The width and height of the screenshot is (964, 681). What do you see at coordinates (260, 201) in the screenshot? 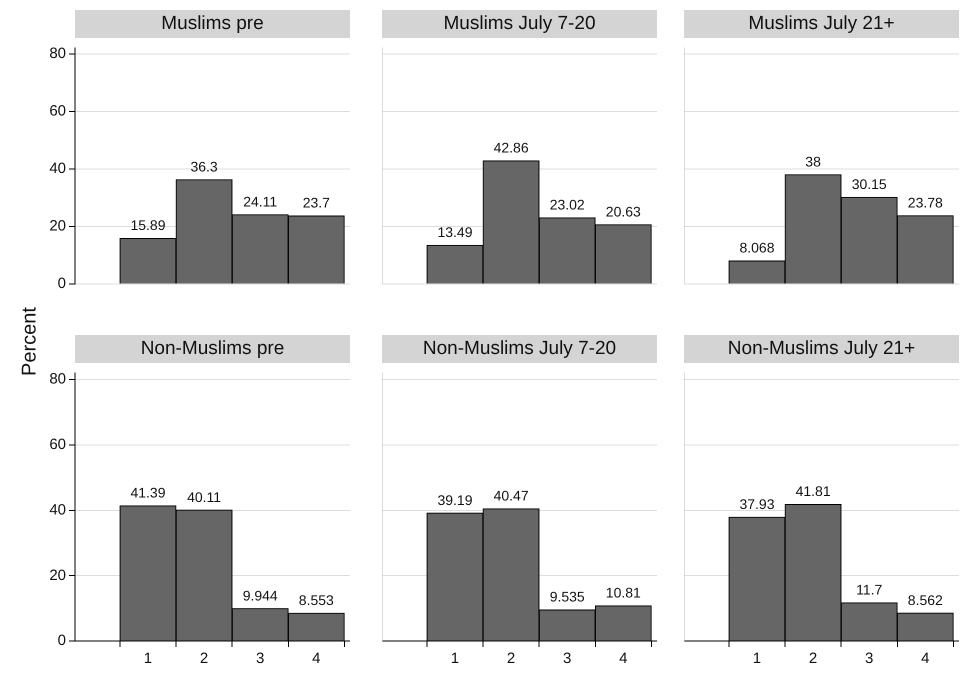
I see `data-label: 24.11` at bounding box center [260, 201].